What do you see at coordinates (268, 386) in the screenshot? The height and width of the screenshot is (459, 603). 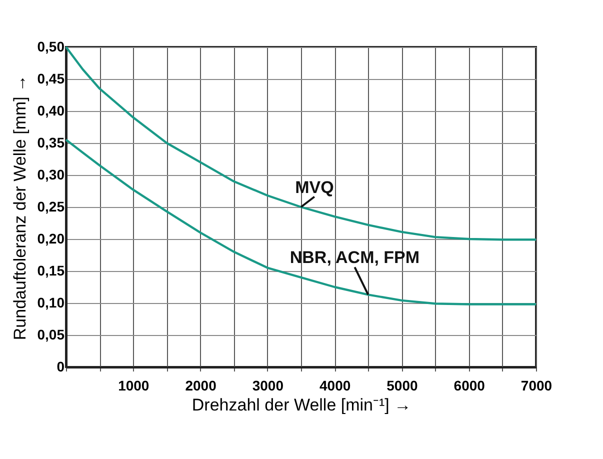 I see `x-tick-label: 3000` at bounding box center [268, 386].